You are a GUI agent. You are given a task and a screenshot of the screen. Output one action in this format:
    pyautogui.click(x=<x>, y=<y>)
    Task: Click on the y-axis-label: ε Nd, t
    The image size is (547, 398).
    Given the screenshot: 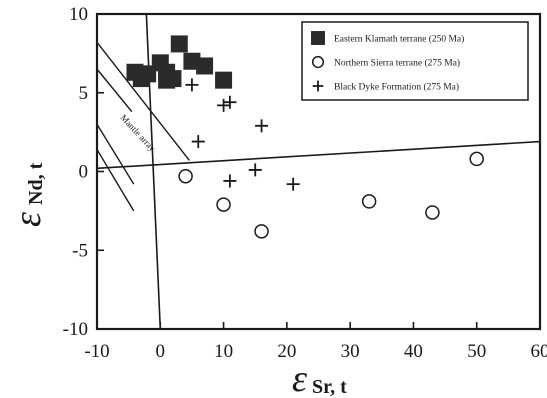 What is the action you would take?
    pyautogui.click(x=28, y=194)
    